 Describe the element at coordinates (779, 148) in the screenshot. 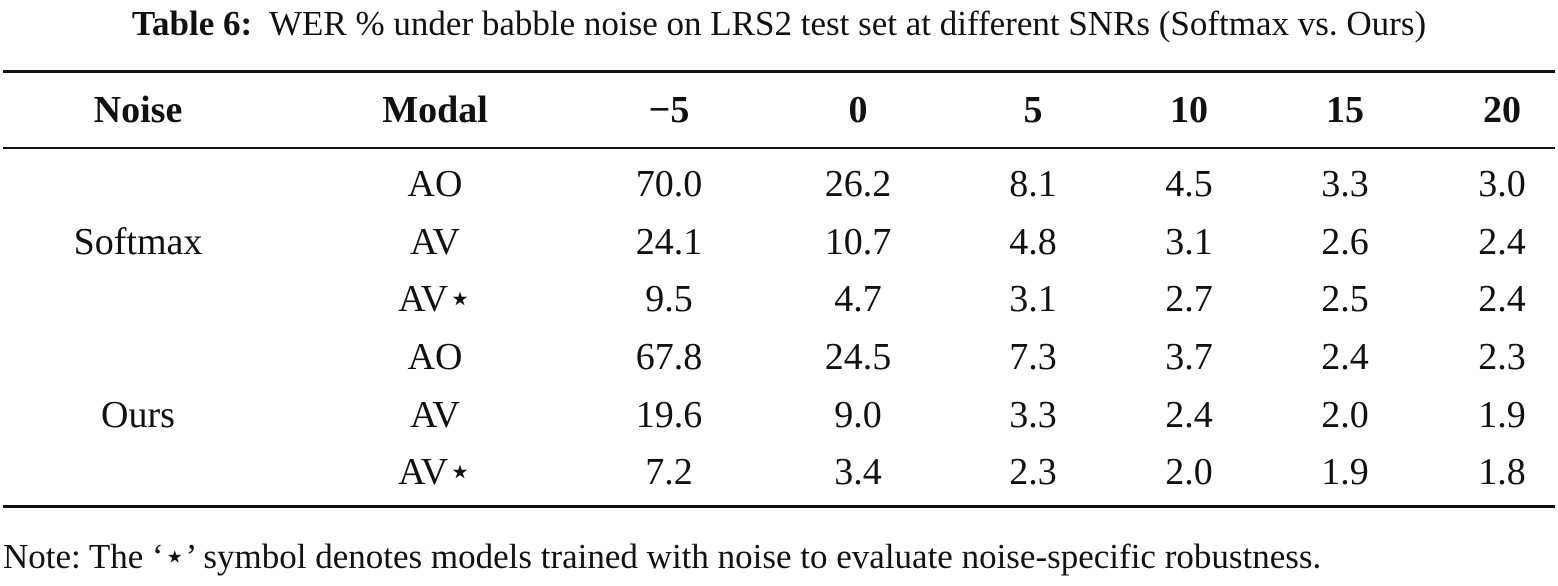

I see `header-rule` at that location.